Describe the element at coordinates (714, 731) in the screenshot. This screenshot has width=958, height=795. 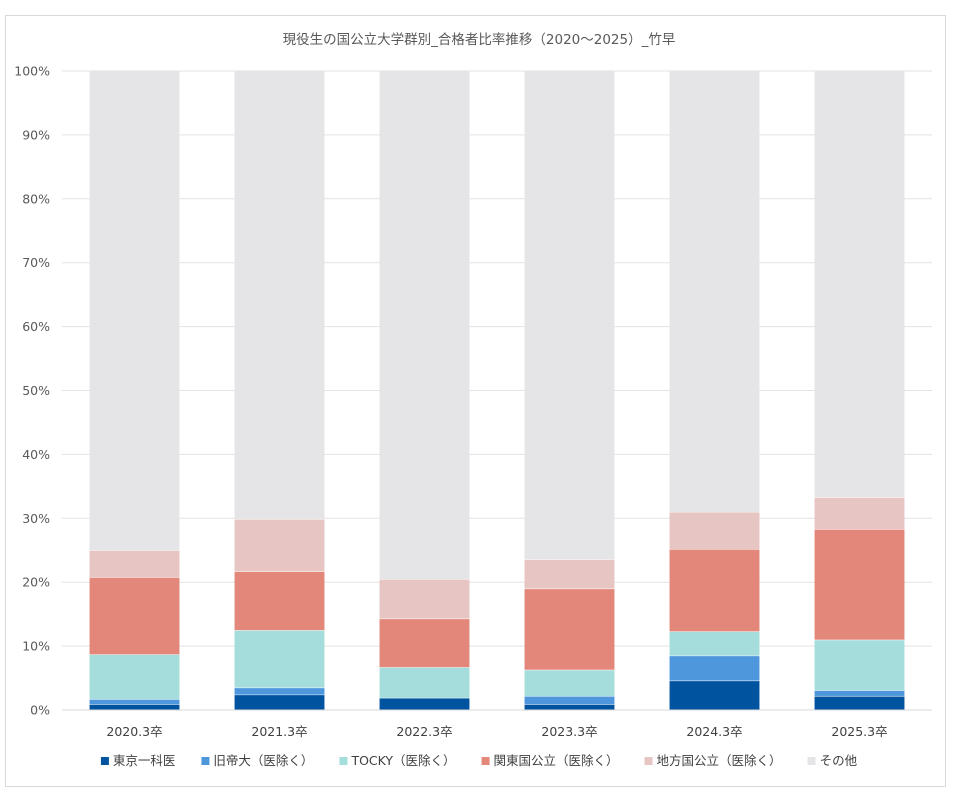
I see `x-tick-label: 2024.3卒` at that location.